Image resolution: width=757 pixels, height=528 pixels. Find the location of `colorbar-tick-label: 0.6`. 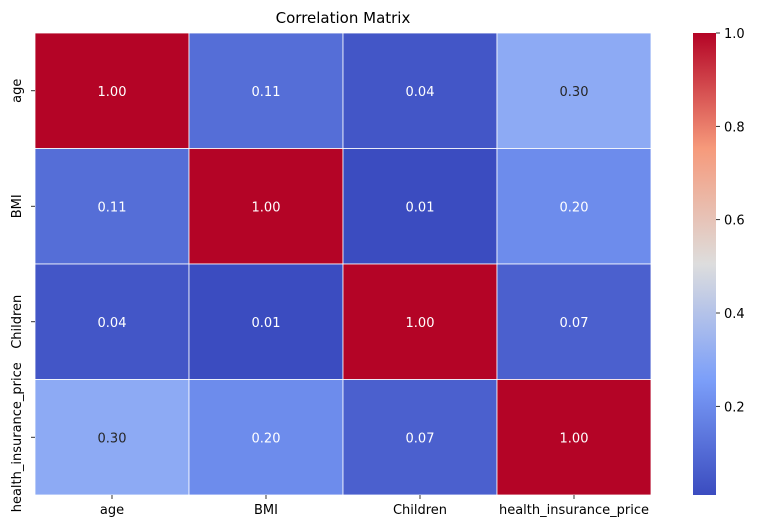

colorbar-tick-label: 0.6 is located at coordinates (734, 221).